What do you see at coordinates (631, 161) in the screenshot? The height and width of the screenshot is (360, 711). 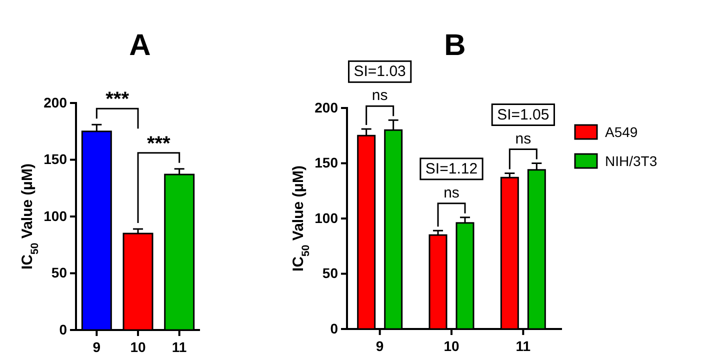 I see `legend-label: NIH/3T3` at bounding box center [631, 161].